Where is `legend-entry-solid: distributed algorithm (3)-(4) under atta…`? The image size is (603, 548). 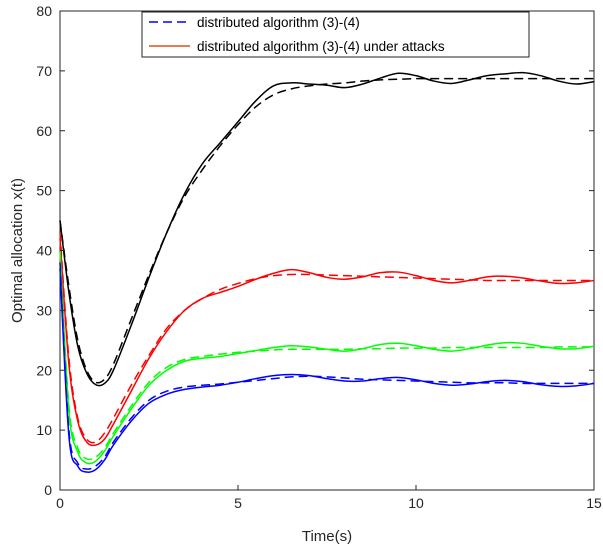 legend-entry-solid: distributed algorithm (3)-(4) under atta… is located at coordinates (321, 46).